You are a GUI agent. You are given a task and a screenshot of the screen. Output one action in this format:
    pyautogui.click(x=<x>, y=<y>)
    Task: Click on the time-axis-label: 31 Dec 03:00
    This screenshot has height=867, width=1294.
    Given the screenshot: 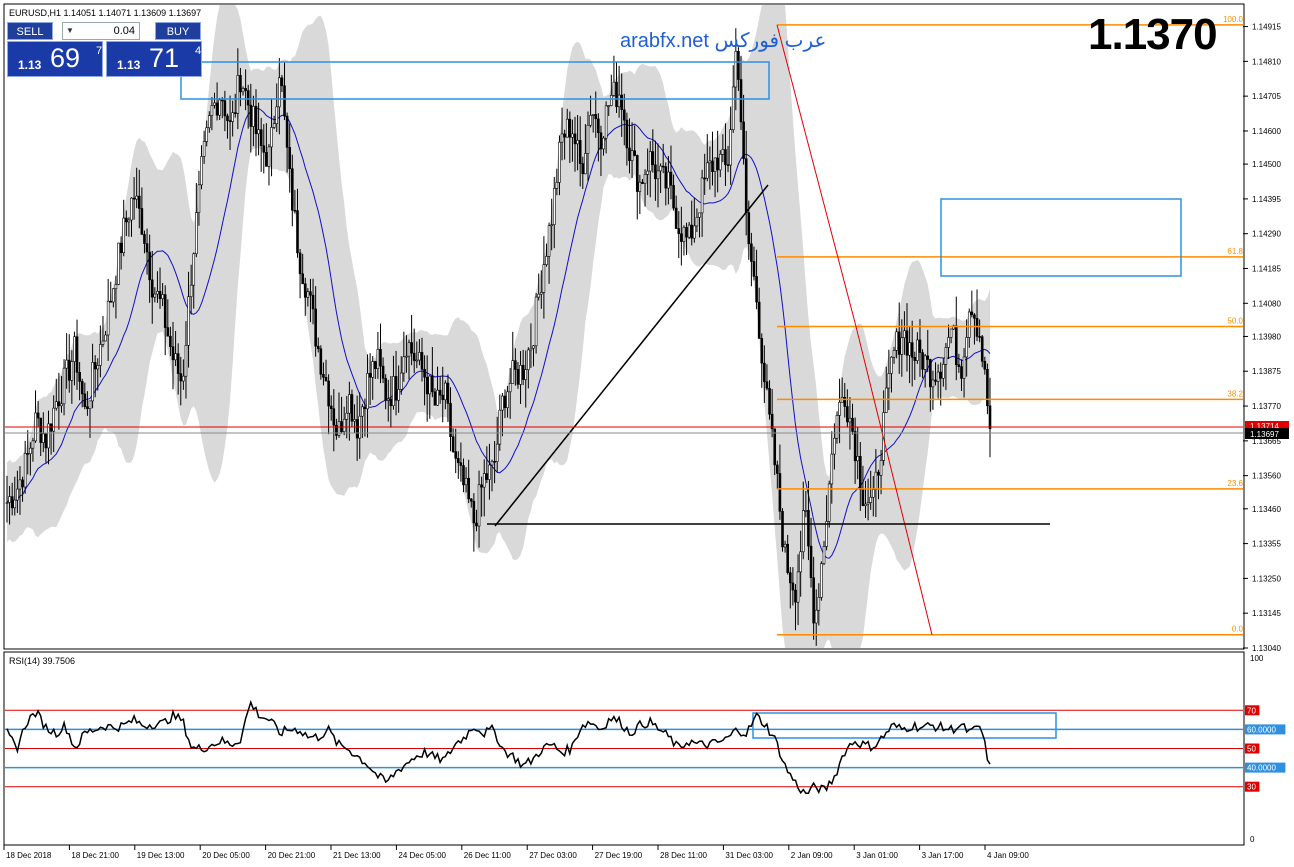 What is the action you would take?
    pyautogui.click(x=749, y=855)
    